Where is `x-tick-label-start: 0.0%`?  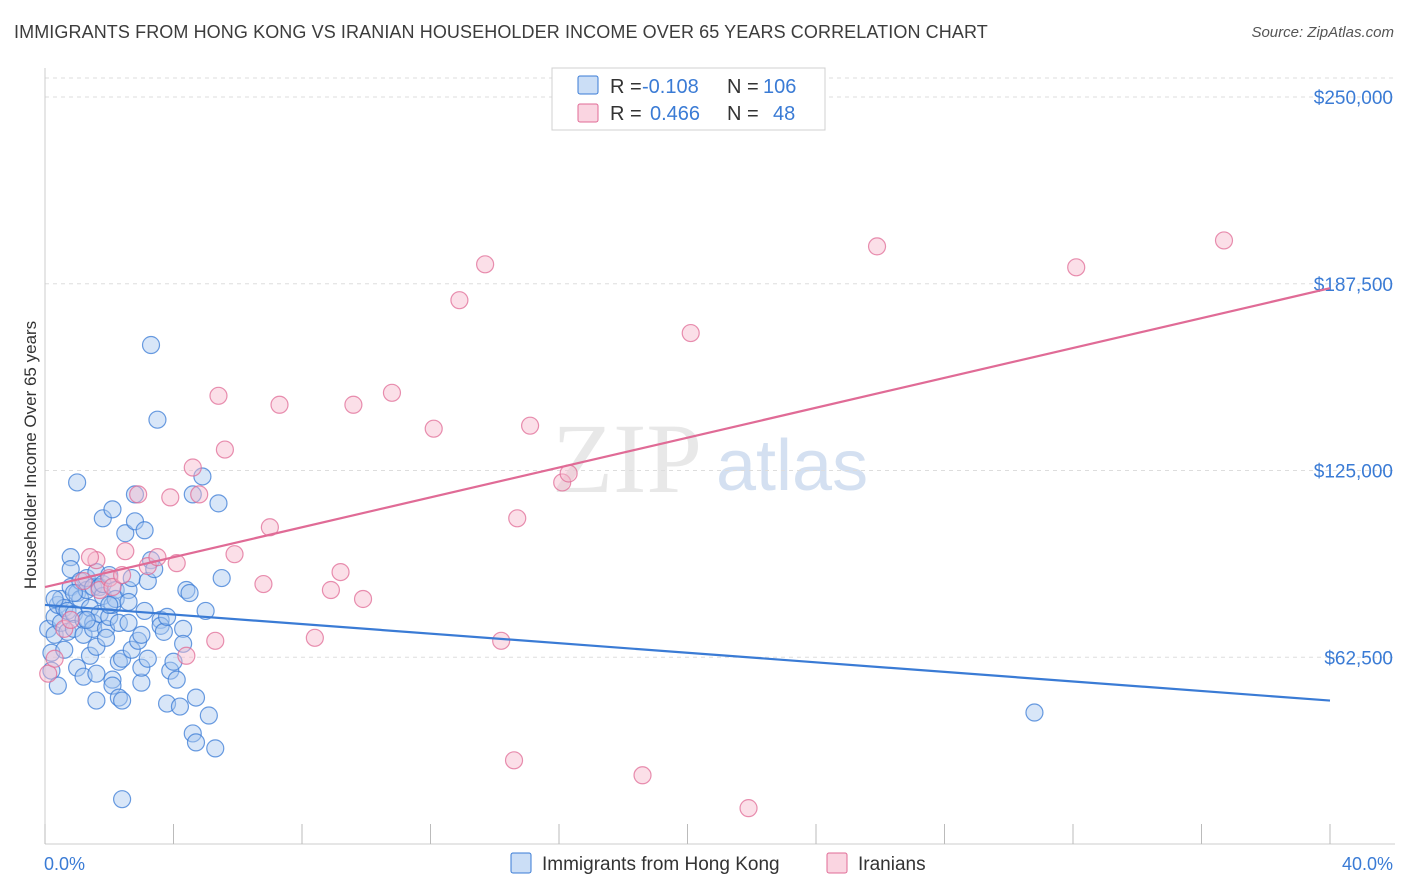
x-tick-label-start: 0.0% is located at coordinates (64, 864).